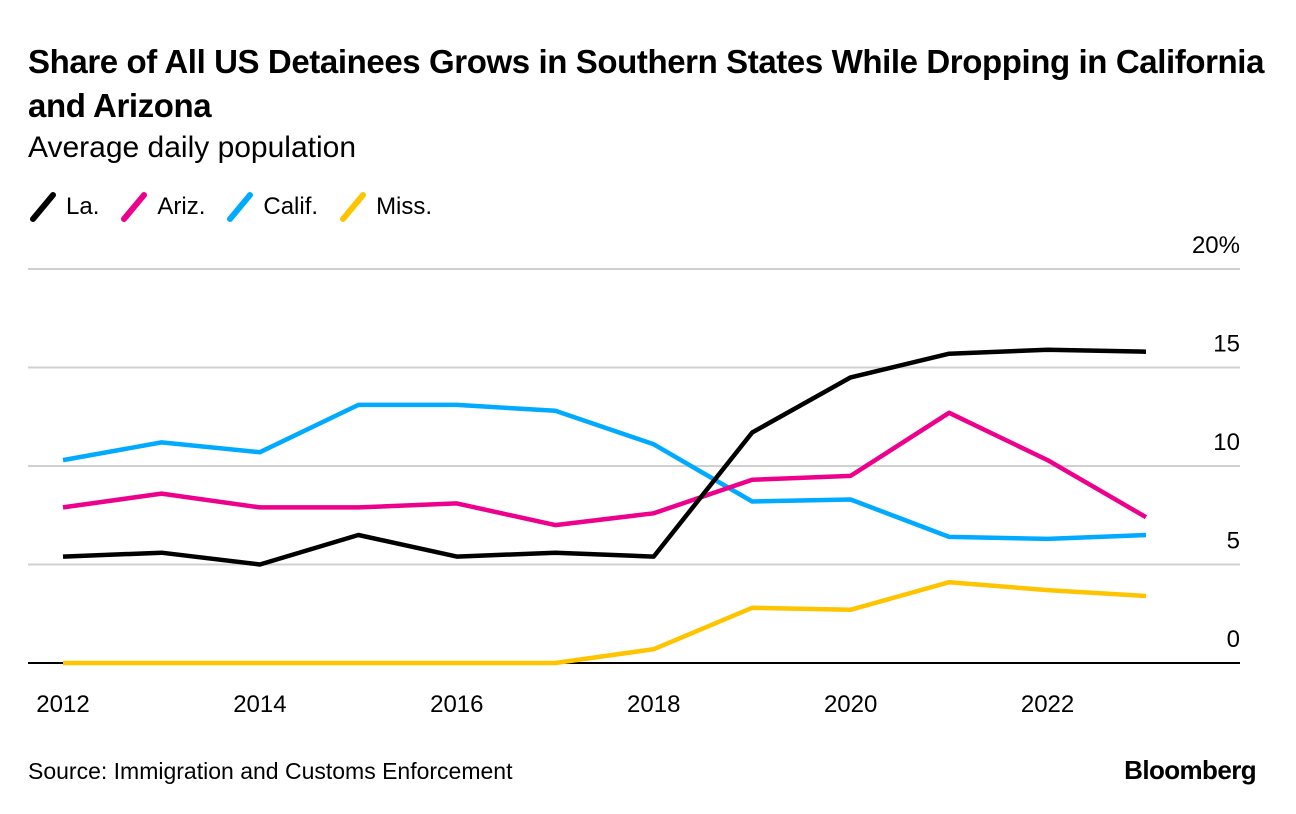  I want to click on series-line-miss, so click(605, 622).